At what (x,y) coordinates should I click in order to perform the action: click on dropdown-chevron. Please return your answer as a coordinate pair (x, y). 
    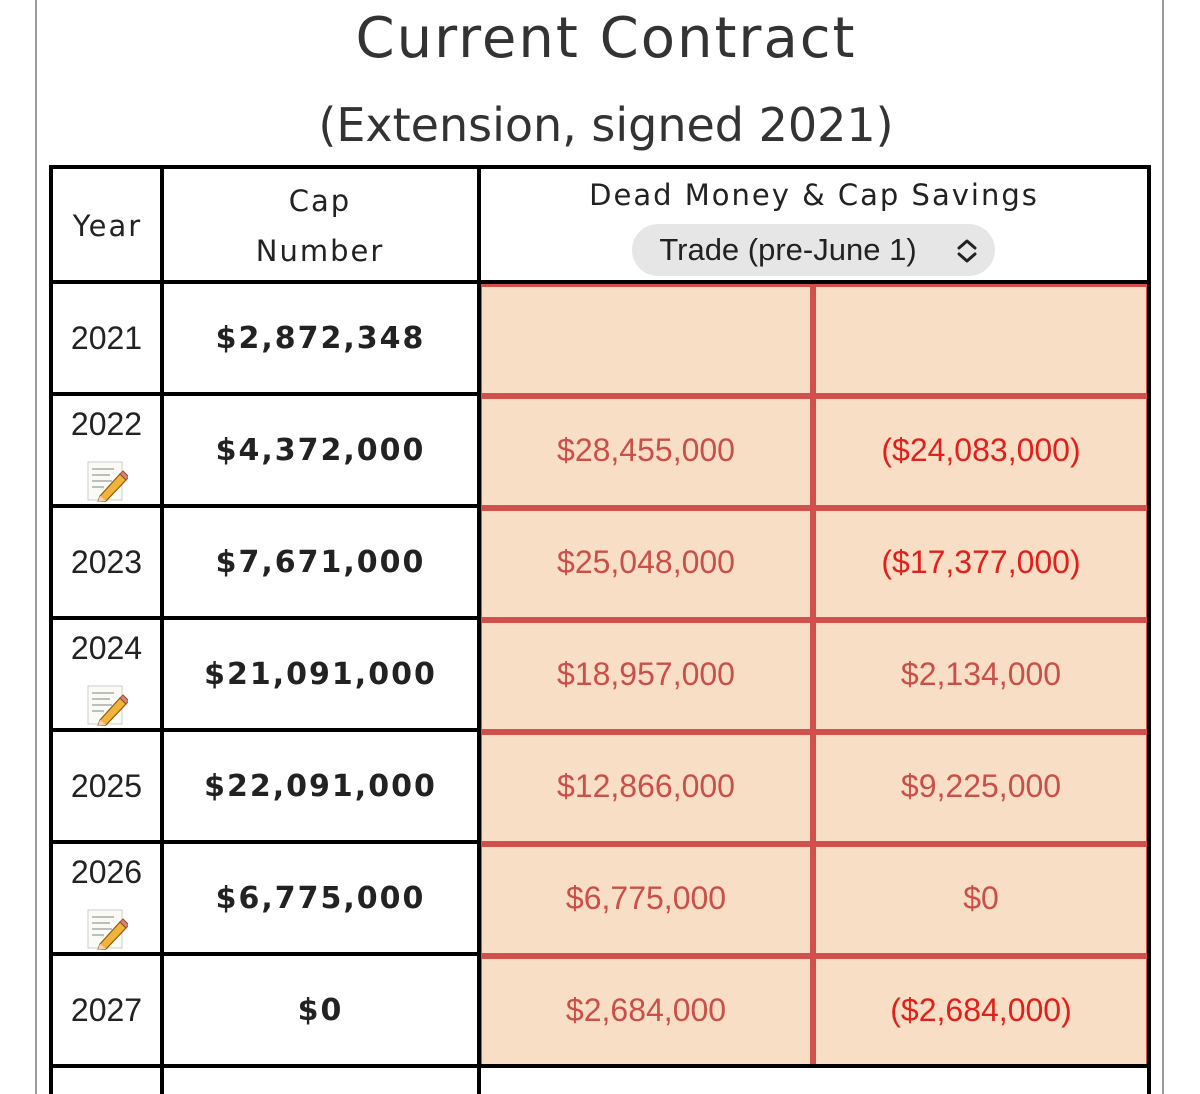
    Looking at the image, I should click on (967, 251).